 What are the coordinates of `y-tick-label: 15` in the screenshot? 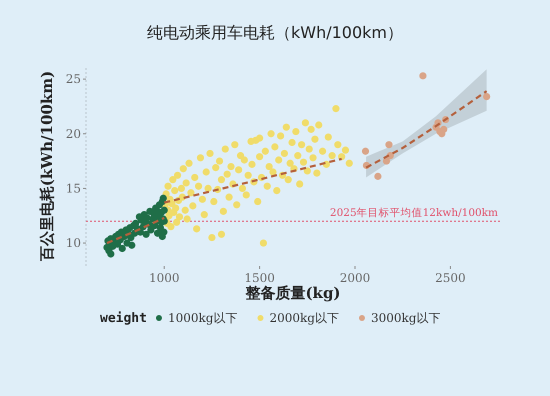 It's located at (73, 188).